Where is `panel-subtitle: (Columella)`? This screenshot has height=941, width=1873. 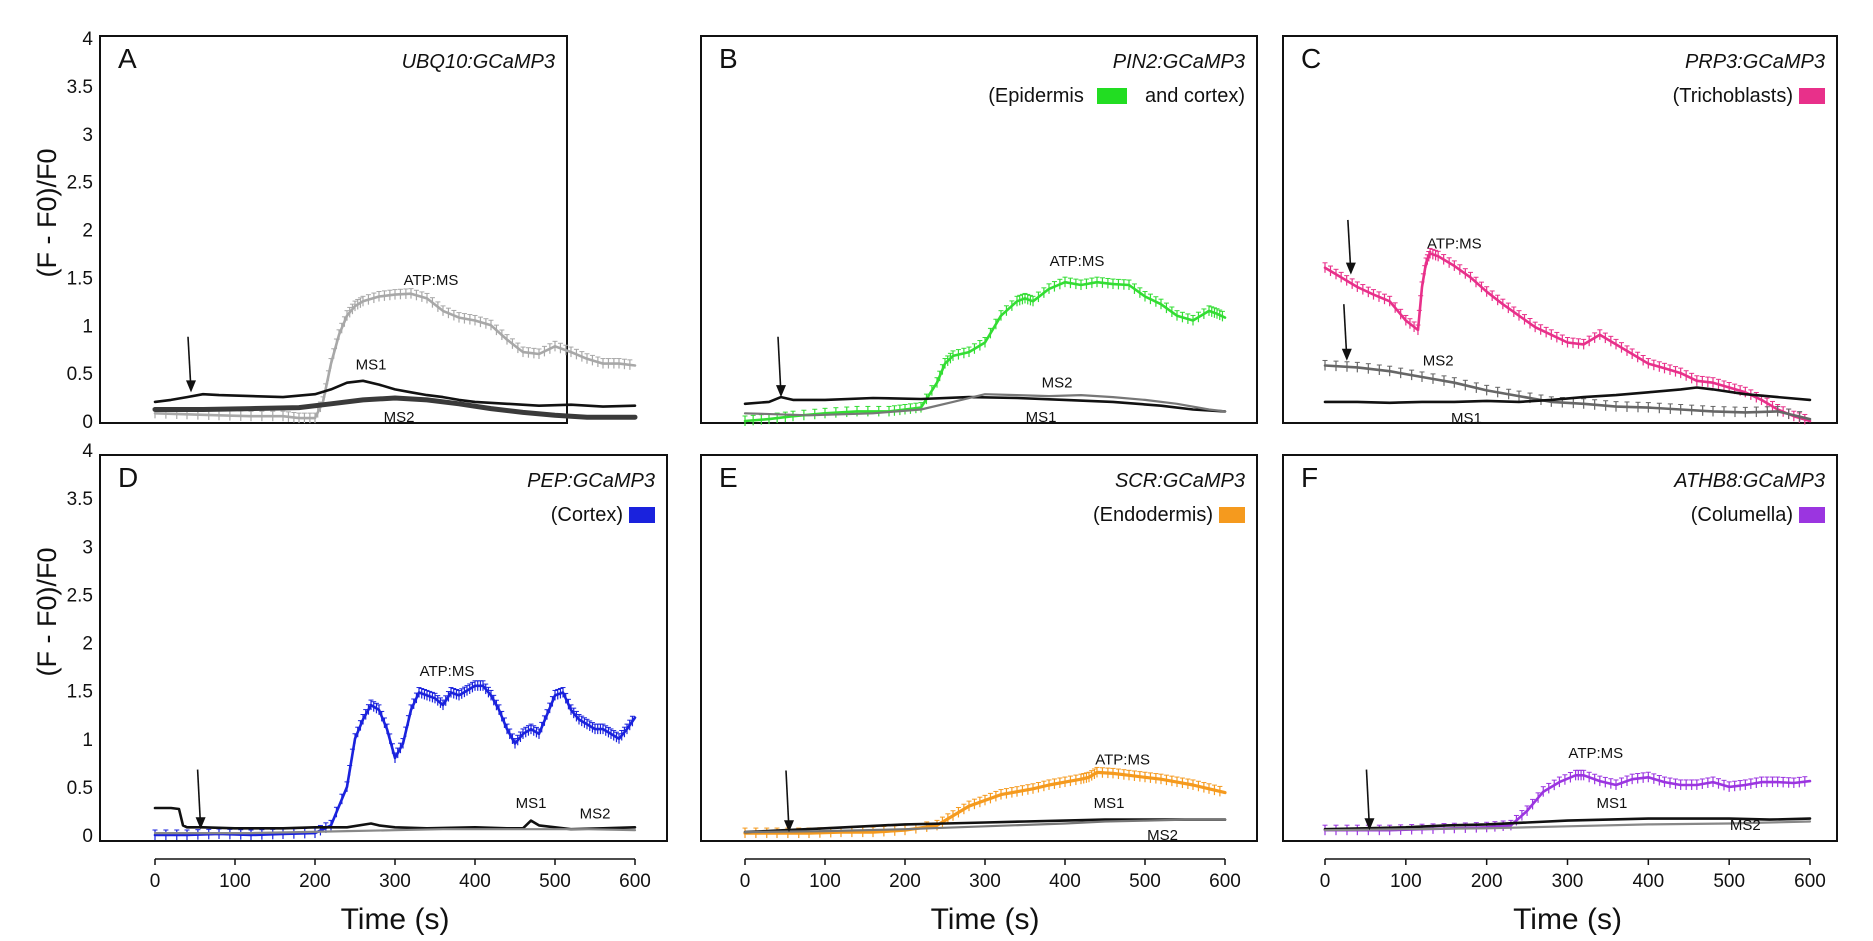 panel-subtitle: (Columella) is located at coordinates (1742, 515).